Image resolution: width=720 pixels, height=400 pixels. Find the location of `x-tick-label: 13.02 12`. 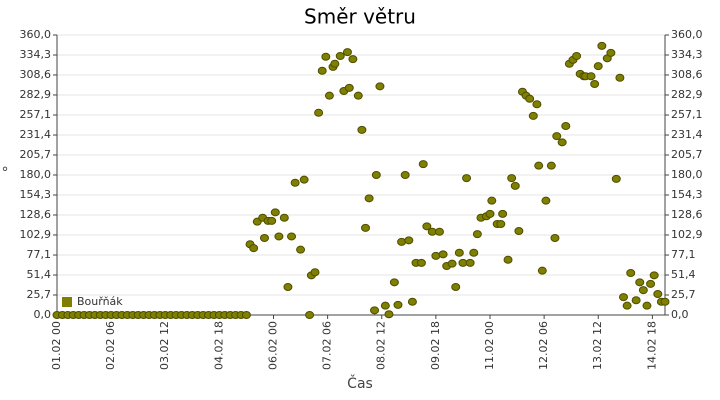

x-tick-label: 13.02 12 is located at coordinates (597, 345).